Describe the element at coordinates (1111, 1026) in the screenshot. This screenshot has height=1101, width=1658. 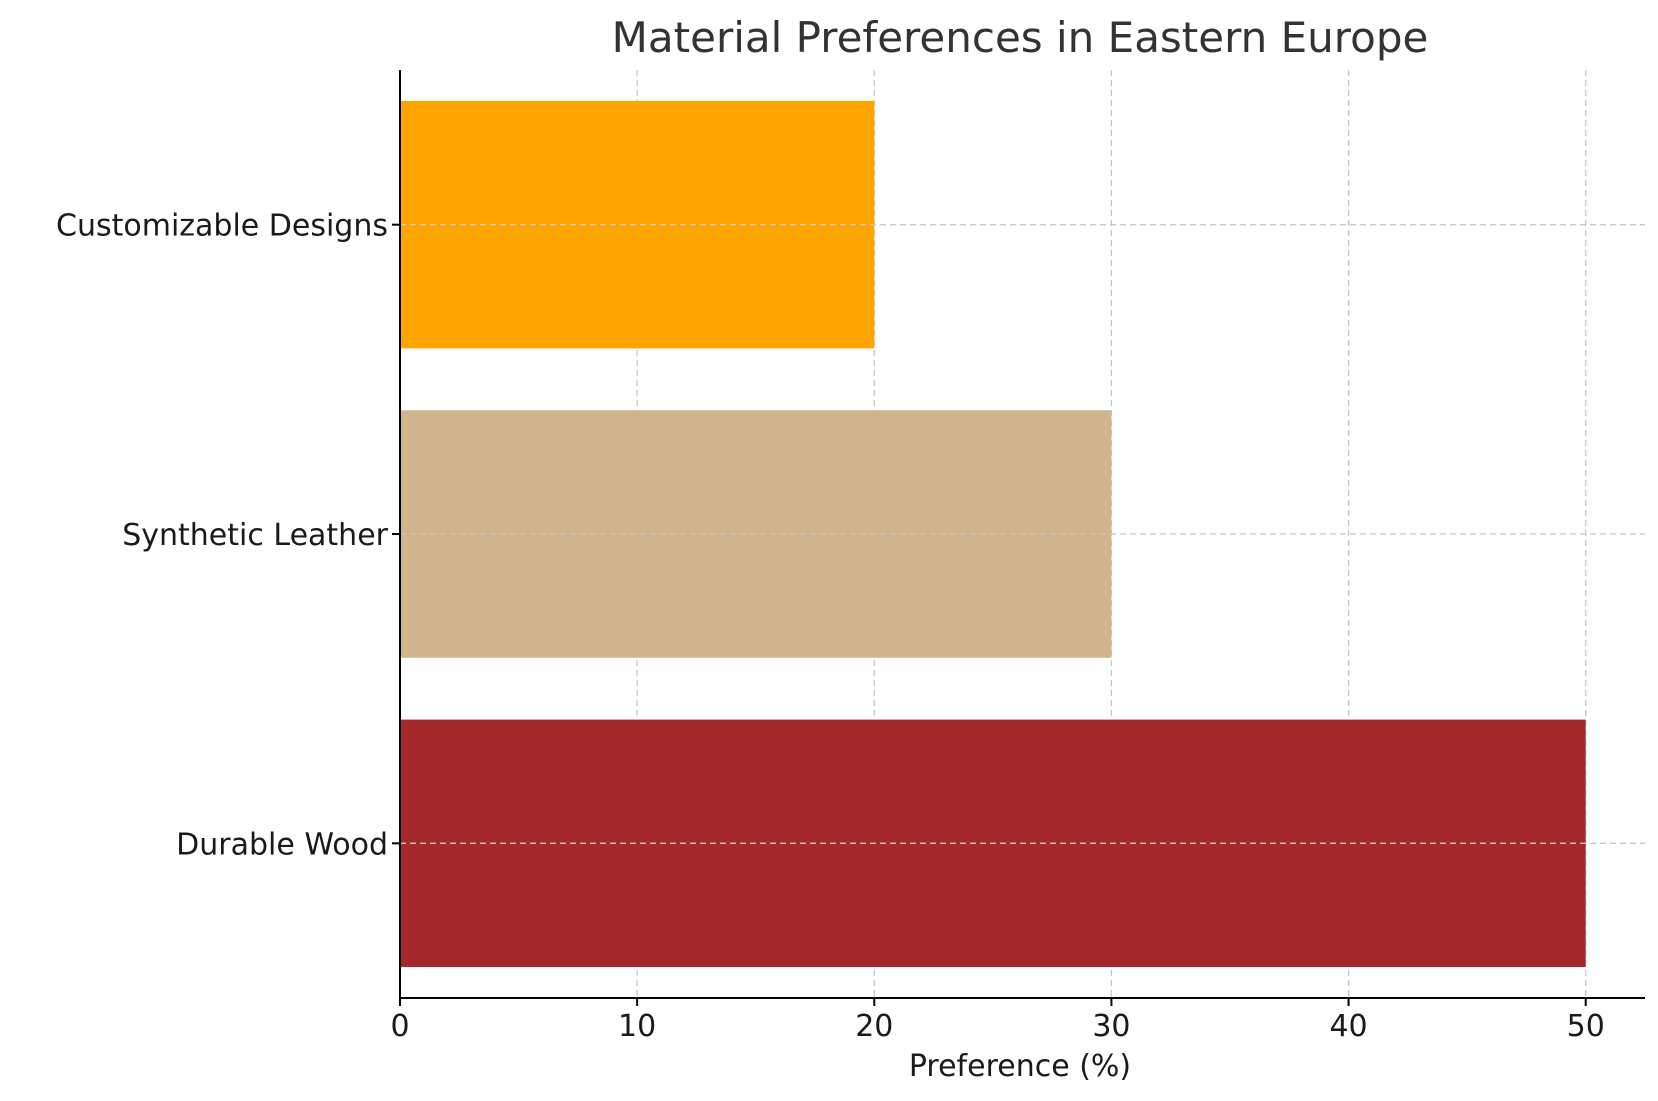
I see `x-tick-label-30: 30` at that location.